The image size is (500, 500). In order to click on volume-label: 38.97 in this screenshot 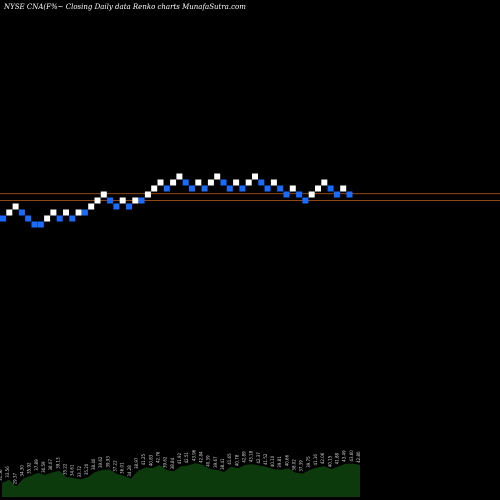, I will do `click(136, 463)`.